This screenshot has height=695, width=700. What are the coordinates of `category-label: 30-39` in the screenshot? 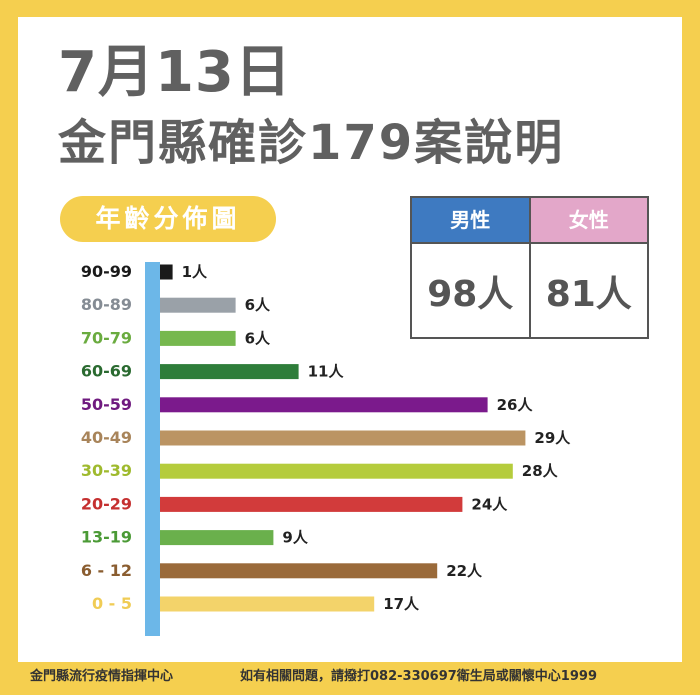 It's located at (106, 470).